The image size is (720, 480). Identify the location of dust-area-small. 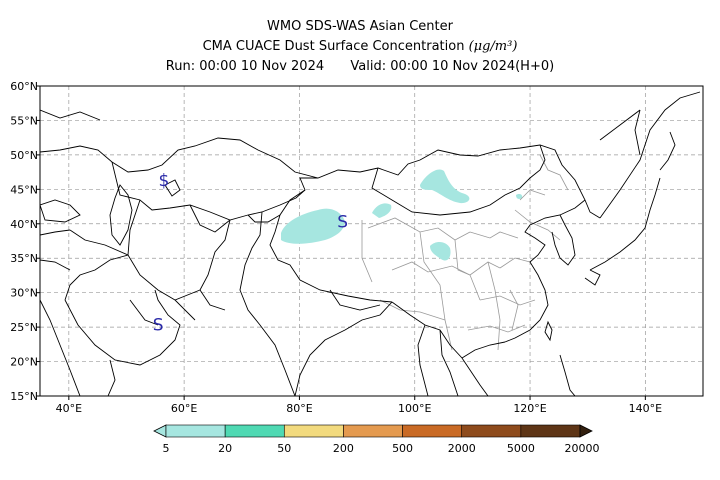
(519, 196).